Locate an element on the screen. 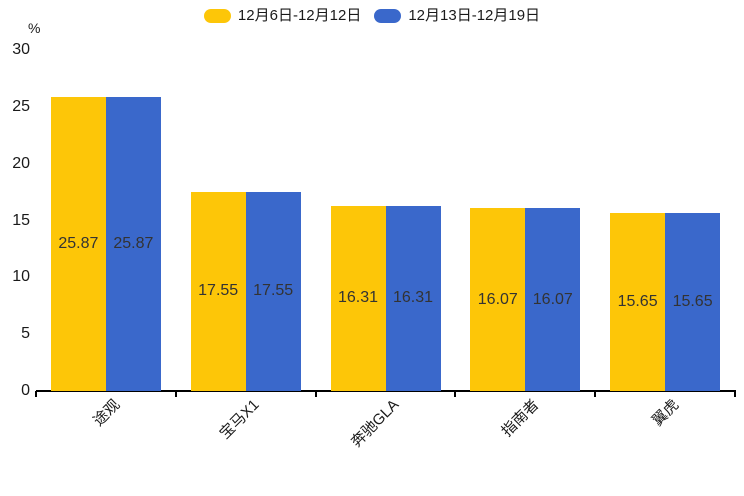  legend-item: 12月13日-12月19日 is located at coordinates (457, 16).